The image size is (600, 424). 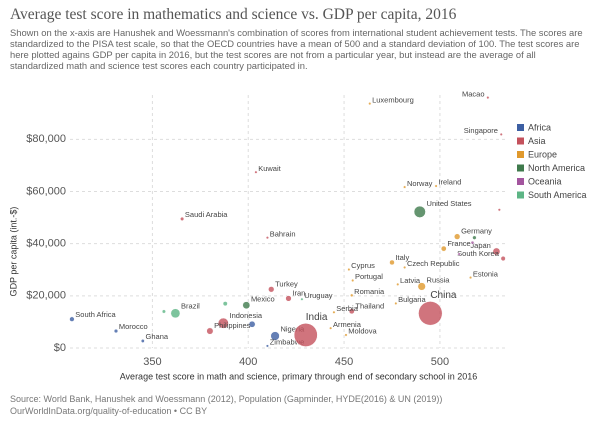 What do you see at coordinates (263, 299) in the screenshot?
I see `point-label: Mexico` at bounding box center [263, 299].